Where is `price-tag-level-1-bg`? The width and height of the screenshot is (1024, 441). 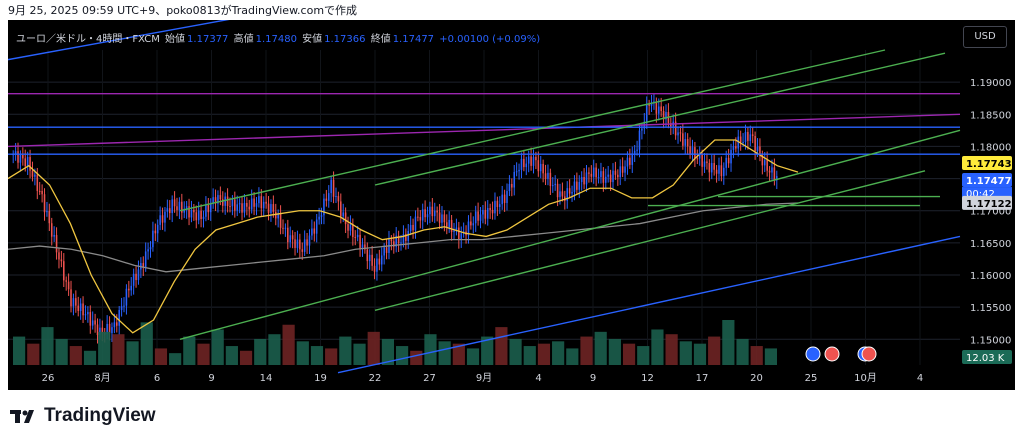
price-tag-level-1-bg is located at coordinates (987, 162).